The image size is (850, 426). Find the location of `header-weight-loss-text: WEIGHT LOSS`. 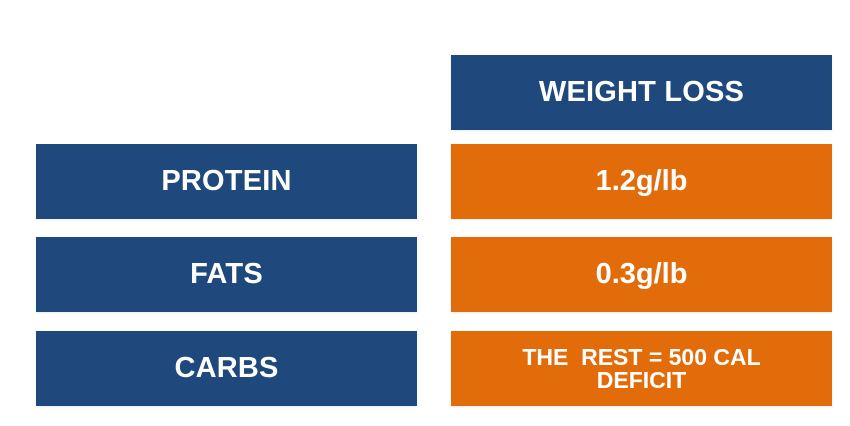

header-weight-loss-text: WEIGHT LOSS is located at coordinates (641, 92).